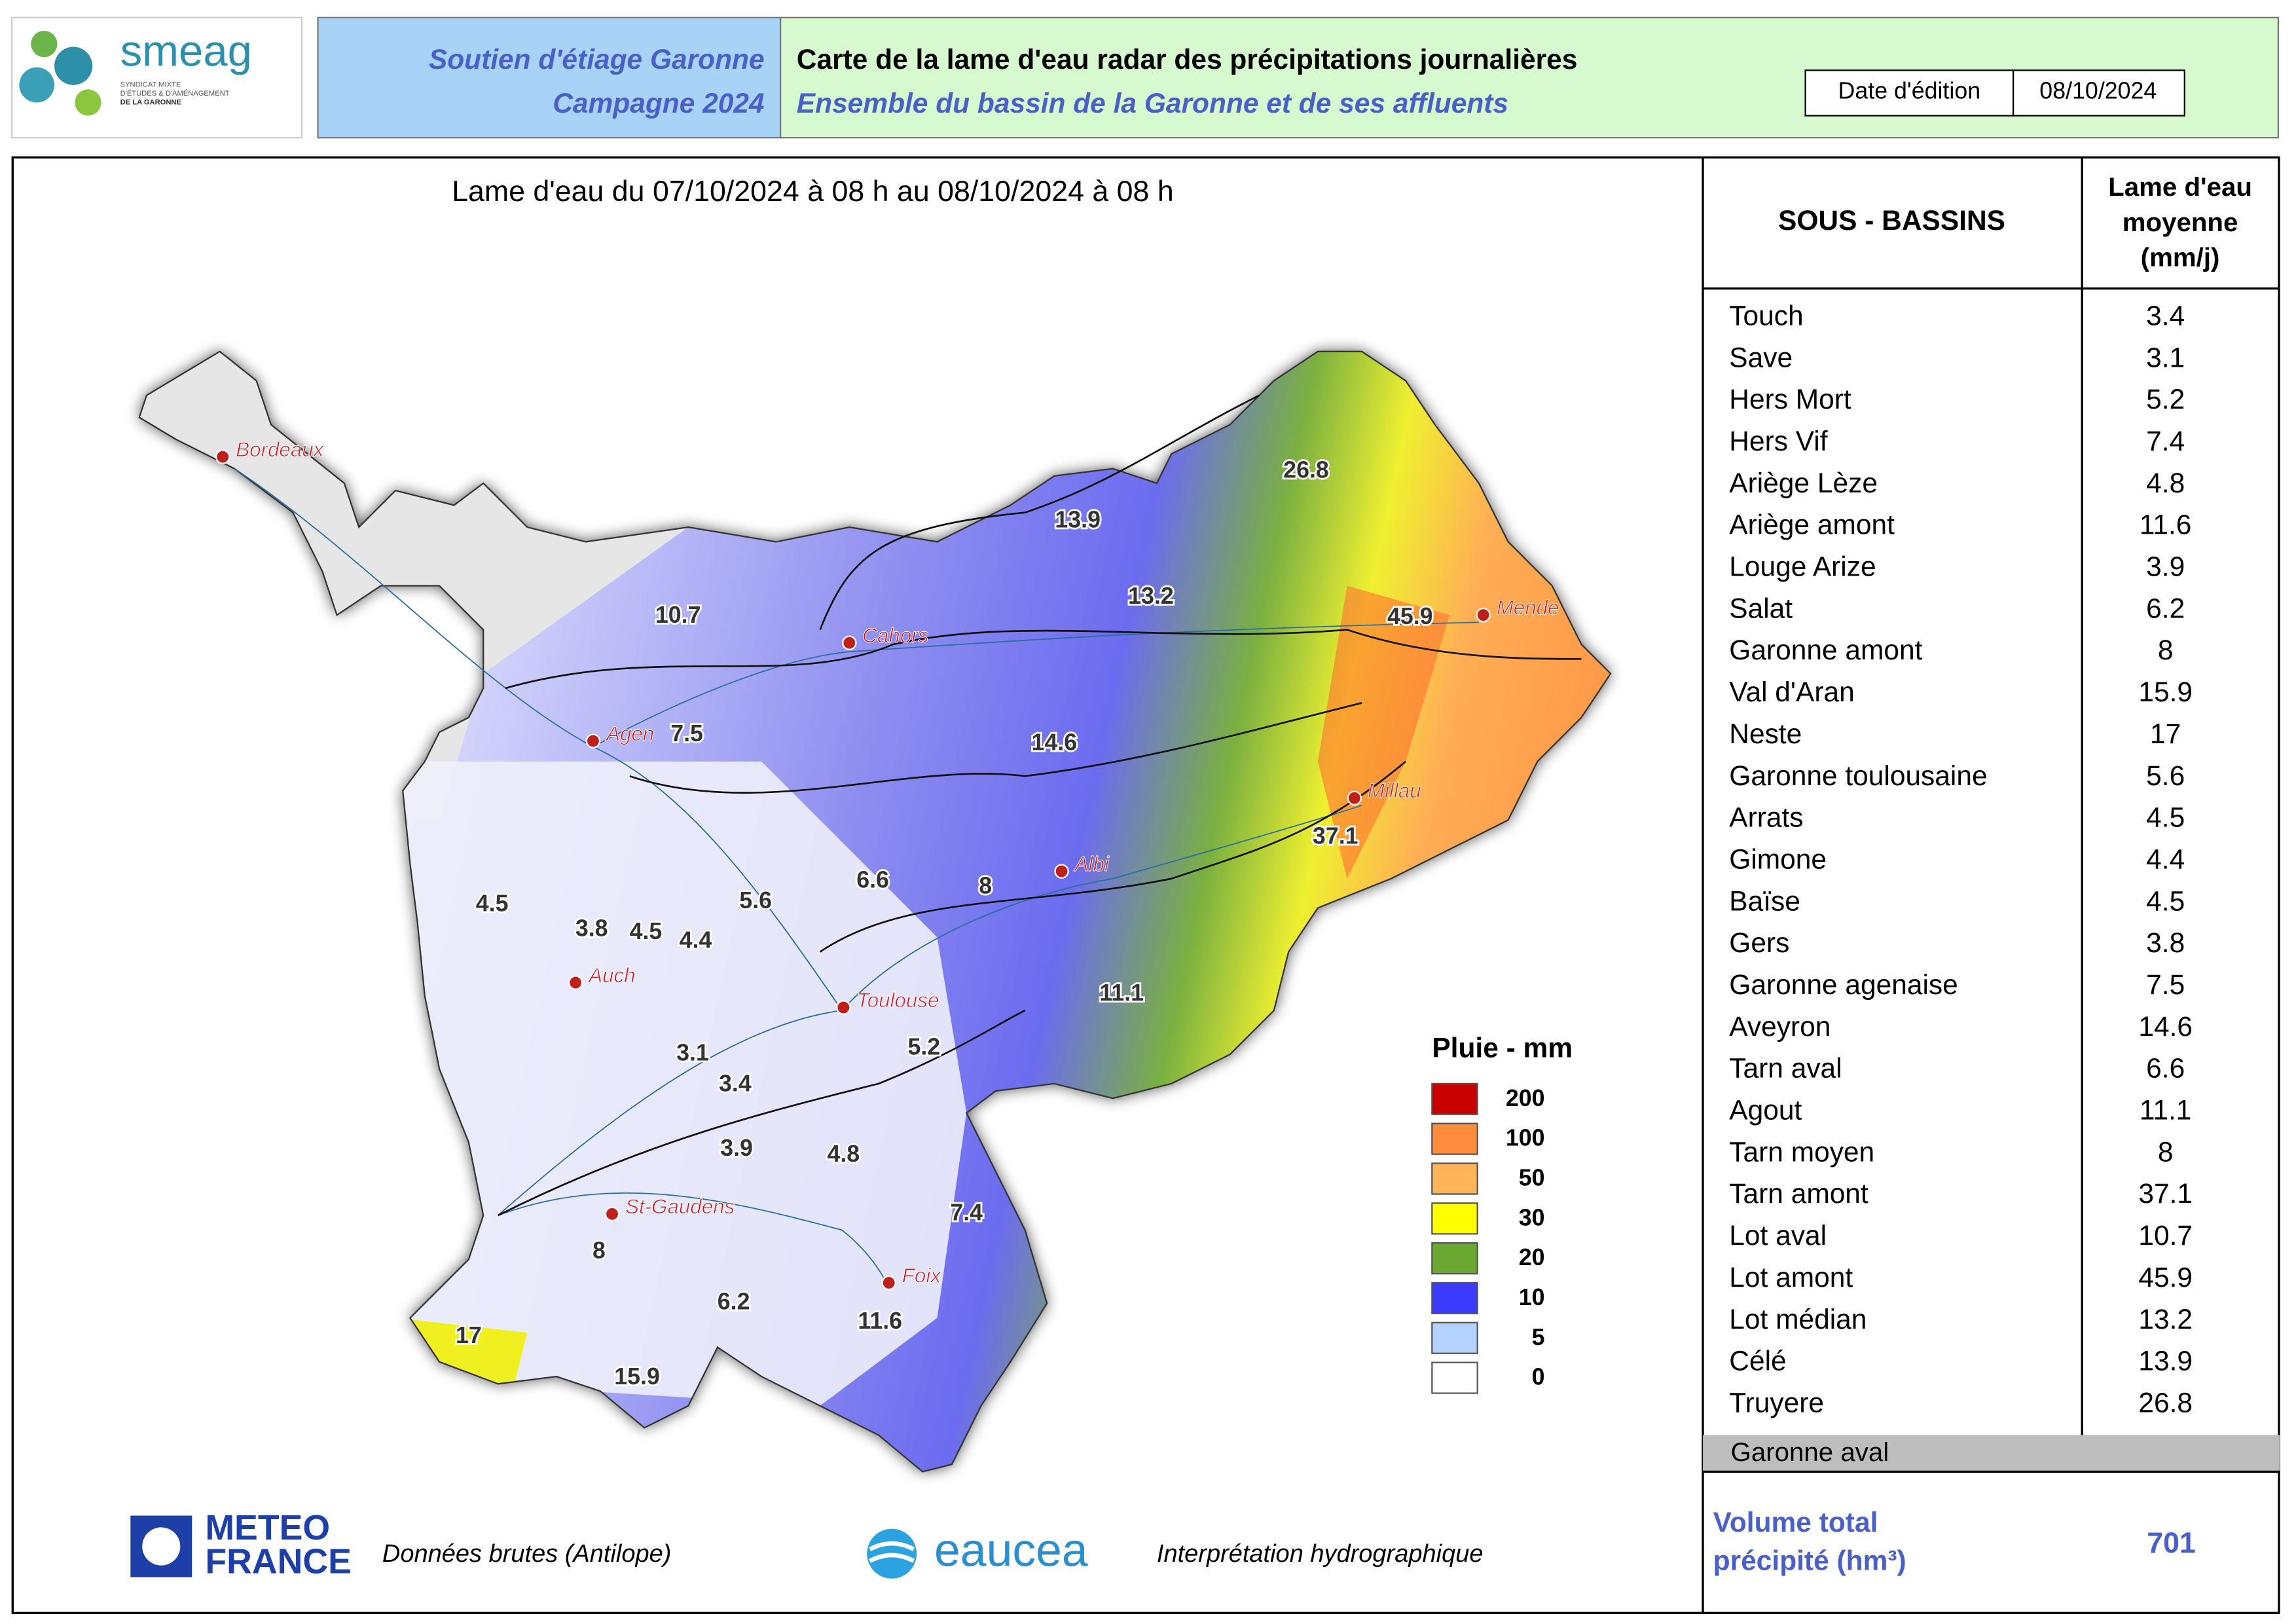  I want to click on meteo-name: FRANCE, so click(278, 1561).